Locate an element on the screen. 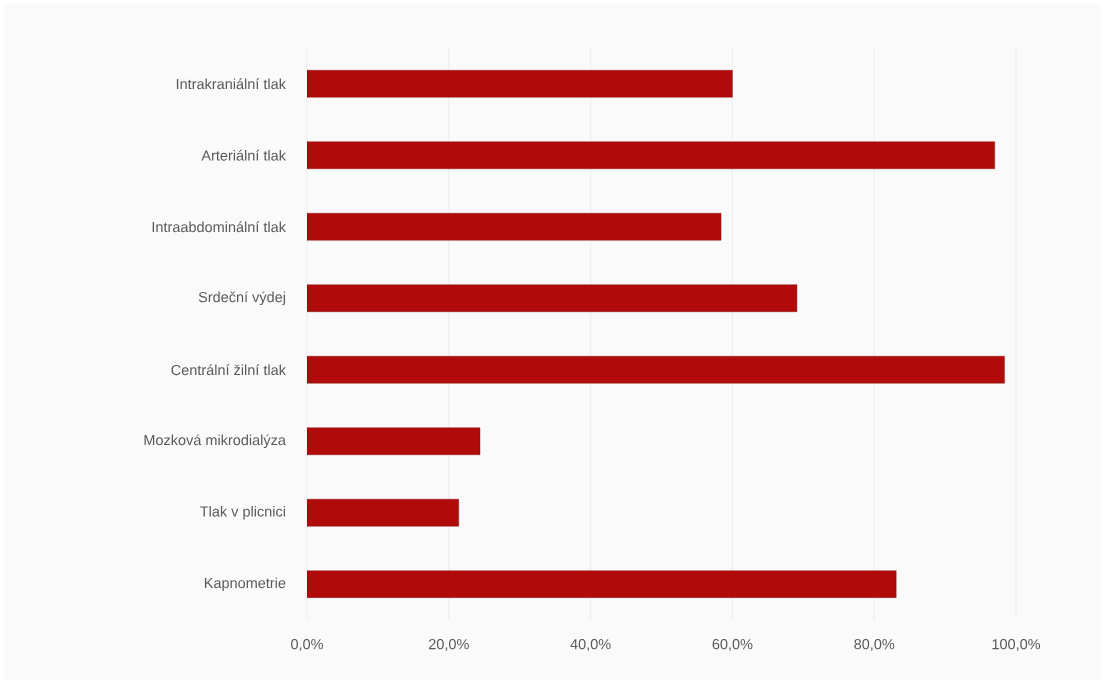  y-tick-label: Intrakraniální tlak is located at coordinates (231, 84).